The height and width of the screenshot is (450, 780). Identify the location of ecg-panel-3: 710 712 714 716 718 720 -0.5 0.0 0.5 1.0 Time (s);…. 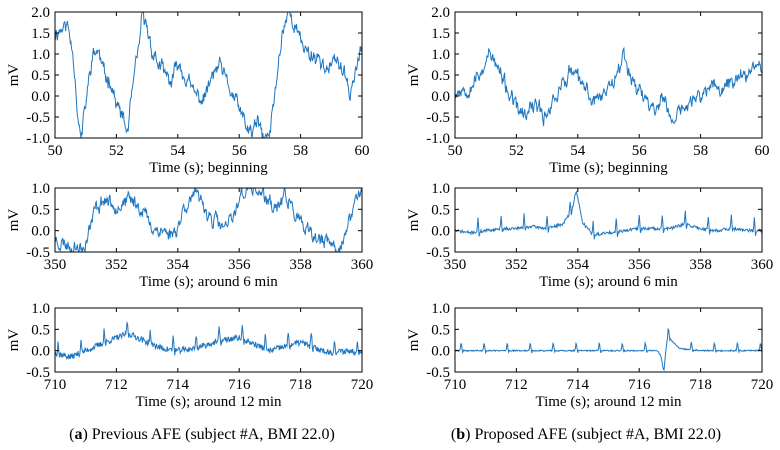
(189, 355).